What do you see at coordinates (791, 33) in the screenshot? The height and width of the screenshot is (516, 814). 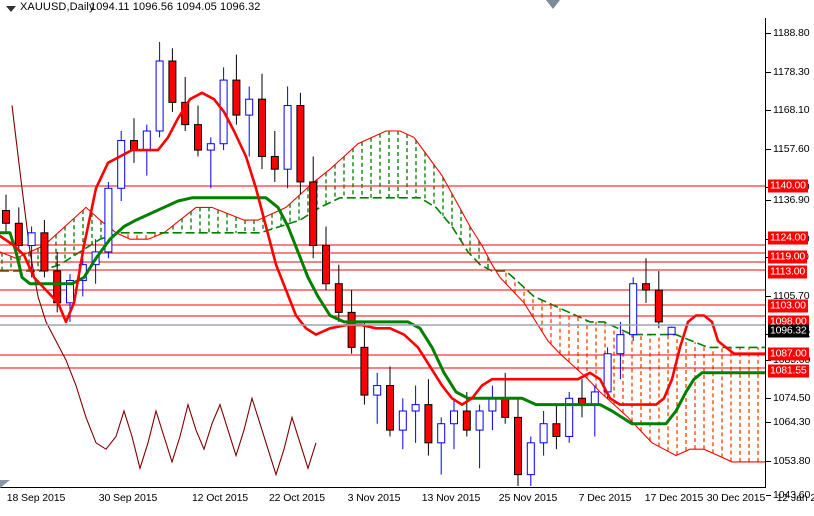 I see `price-tick-label: 1188.80` at bounding box center [791, 33].